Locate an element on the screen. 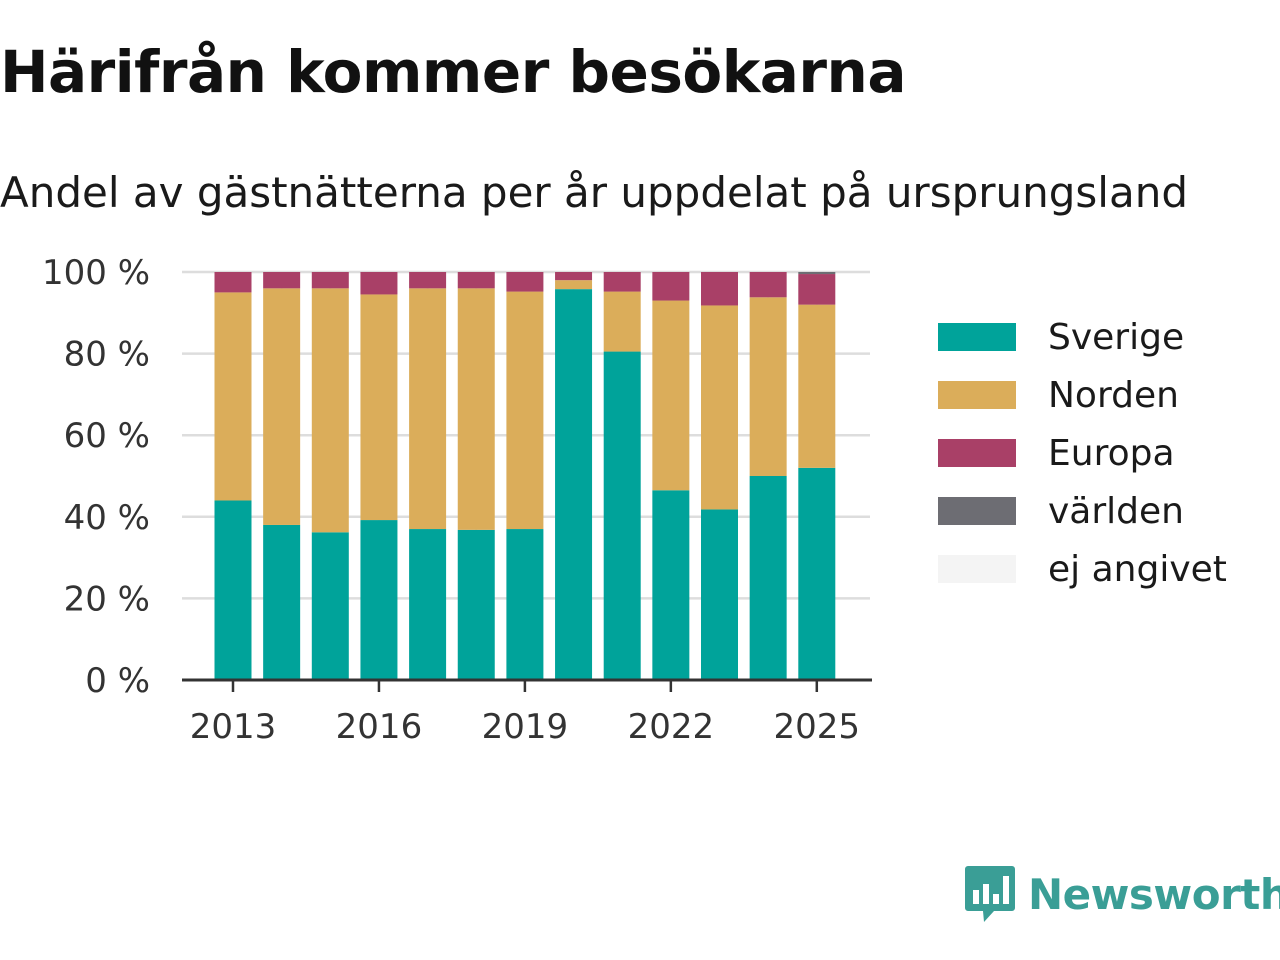 The width and height of the screenshot is (1280, 960). x-tick-label: 2025 is located at coordinates (817, 727).